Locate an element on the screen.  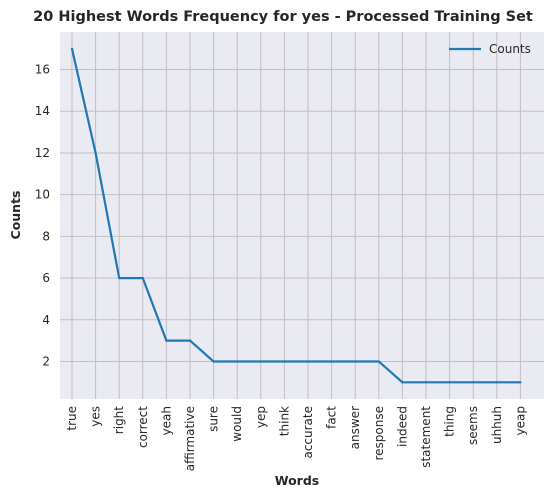
x-tick-label: think is located at coordinates (284, 421).